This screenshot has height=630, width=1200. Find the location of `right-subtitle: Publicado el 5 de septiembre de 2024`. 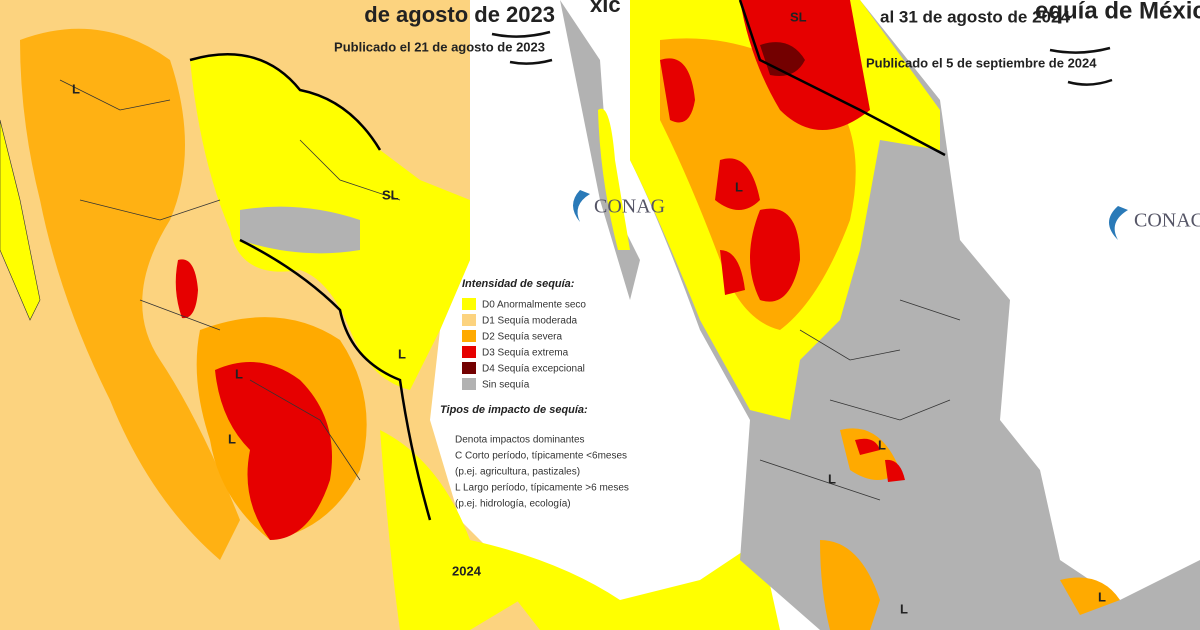

right-subtitle: Publicado el 5 de septiembre de 2024 is located at coordinates (981, 62).